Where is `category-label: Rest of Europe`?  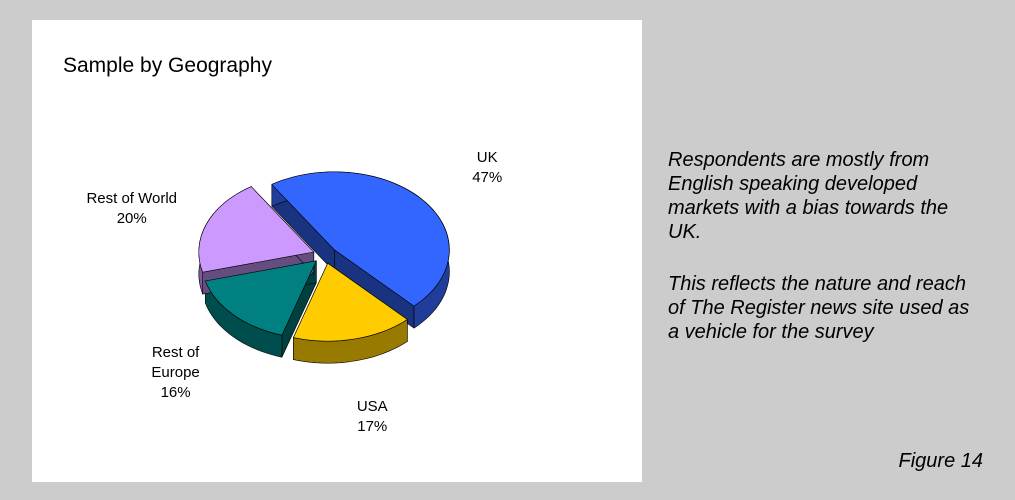 category-label: Rest of Europe is located at coordinates (175, 362).